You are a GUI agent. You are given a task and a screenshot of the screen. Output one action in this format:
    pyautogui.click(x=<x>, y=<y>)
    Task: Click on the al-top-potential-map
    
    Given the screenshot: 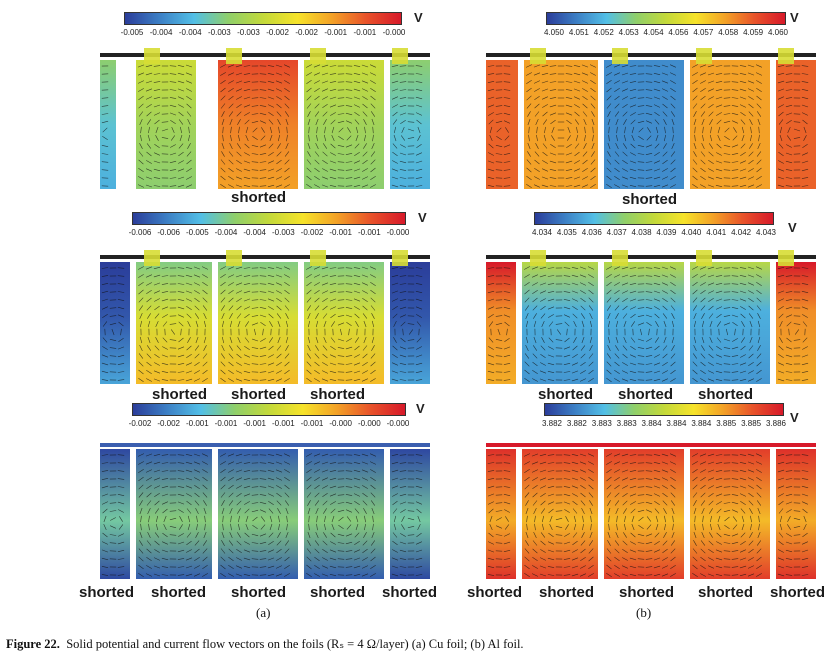 What is the action you would take?
    pyautogui.click(x=651, y=120)
    